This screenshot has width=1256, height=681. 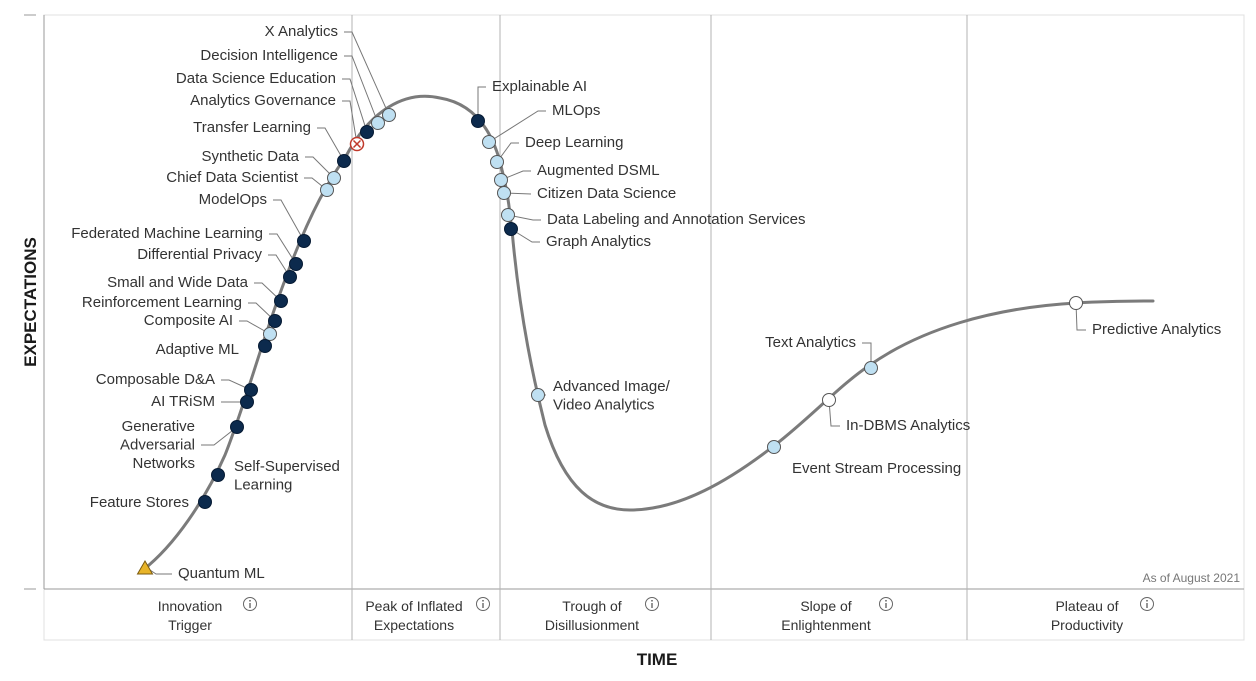 What do you see at coordinates (30, 302) in the screenshot?
I see `y-axis-label: EXPECTATIONS` at bounding box center [30, 302].